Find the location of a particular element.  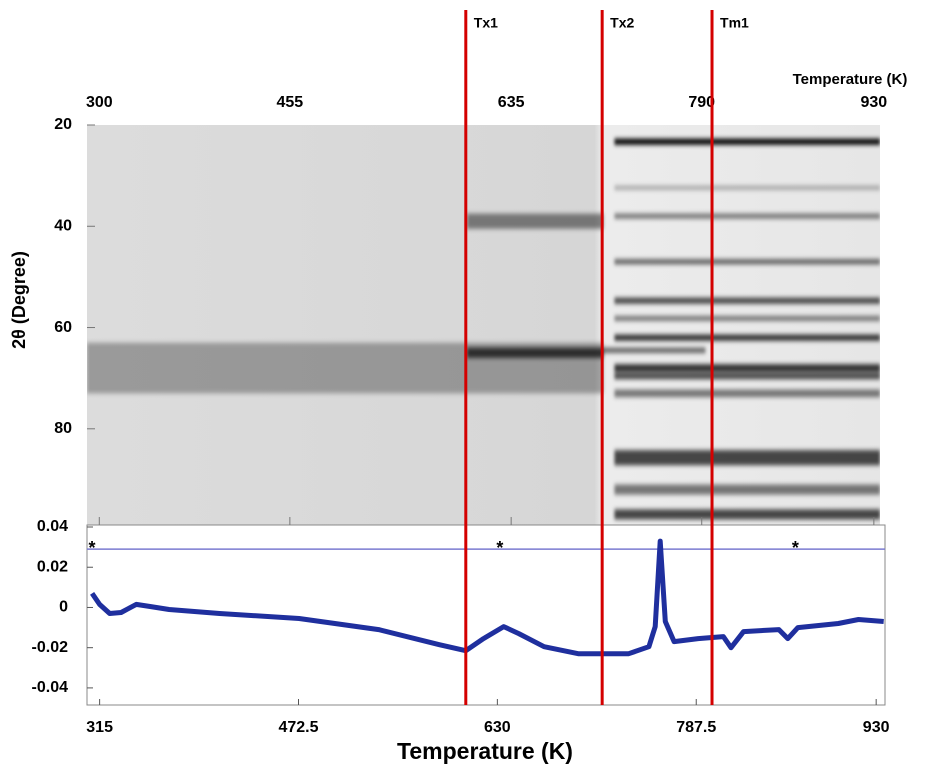

top-x-tick-label: 930 is located at coordinates (874, 102).